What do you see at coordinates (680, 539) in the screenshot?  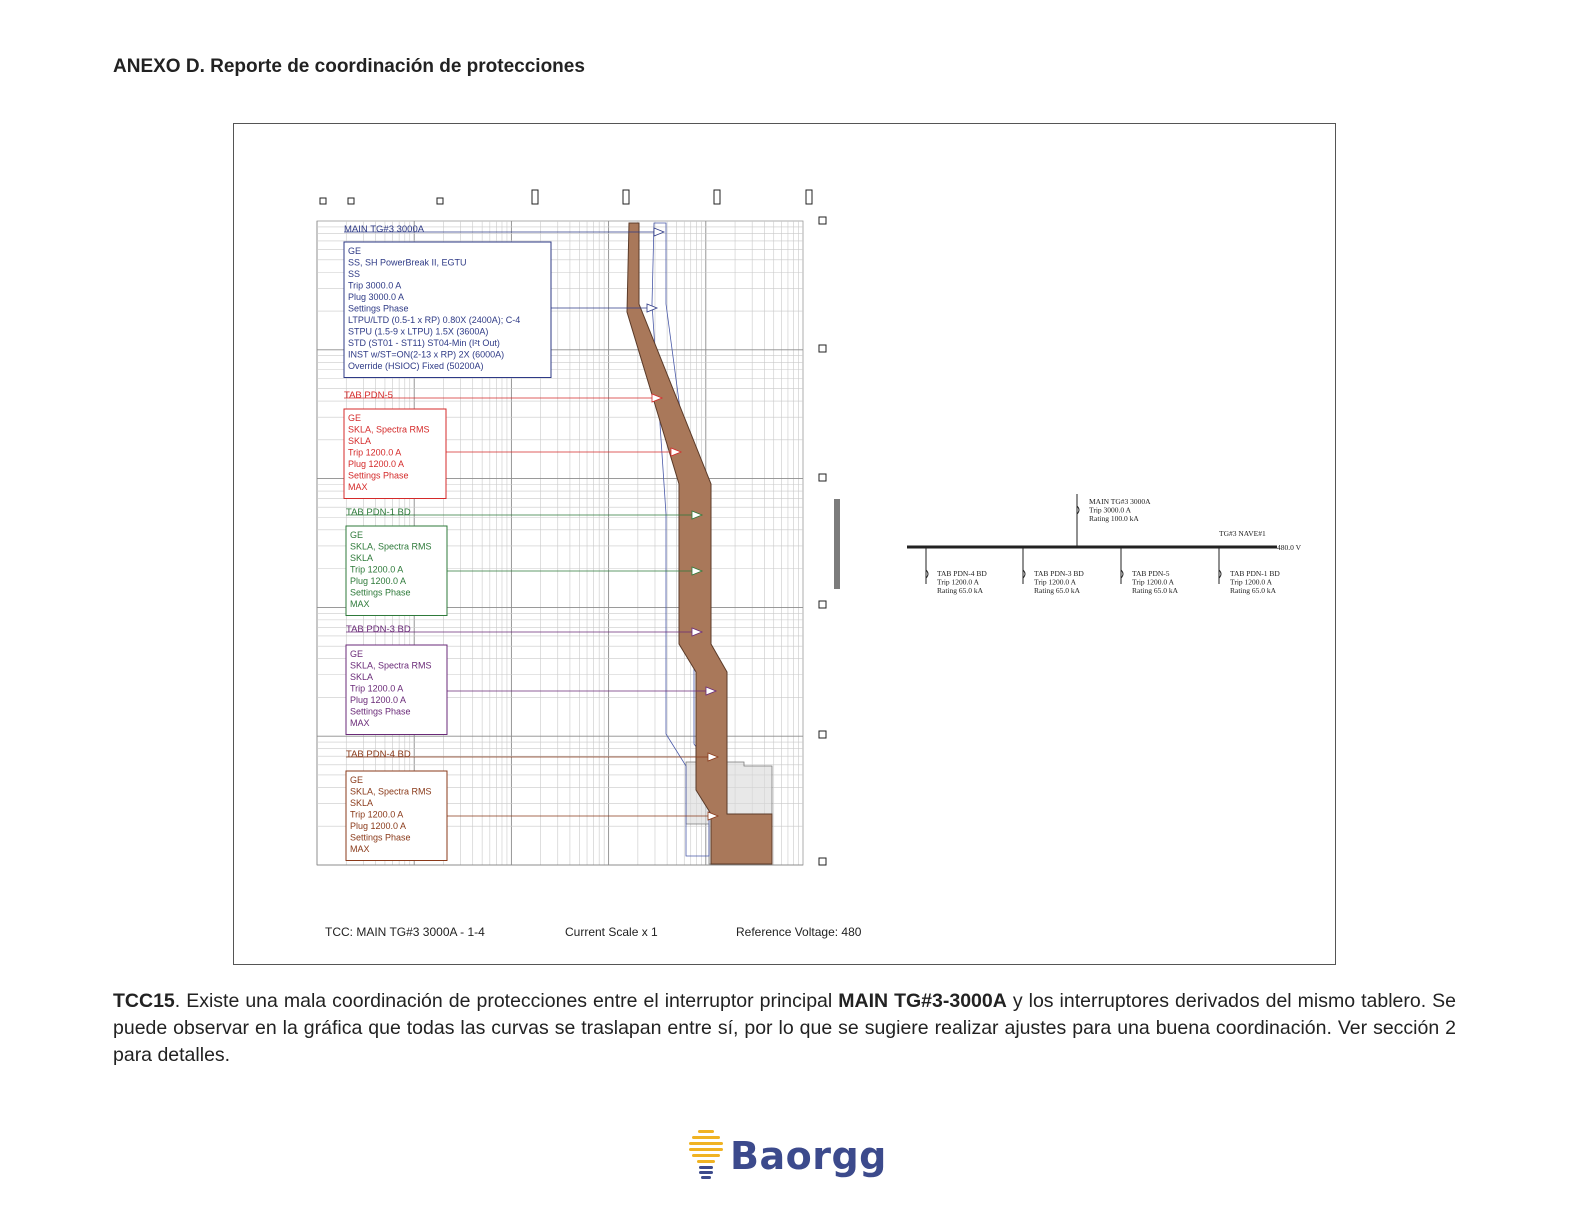 I see `branch-band-blue` at bounding box center [680, 539].